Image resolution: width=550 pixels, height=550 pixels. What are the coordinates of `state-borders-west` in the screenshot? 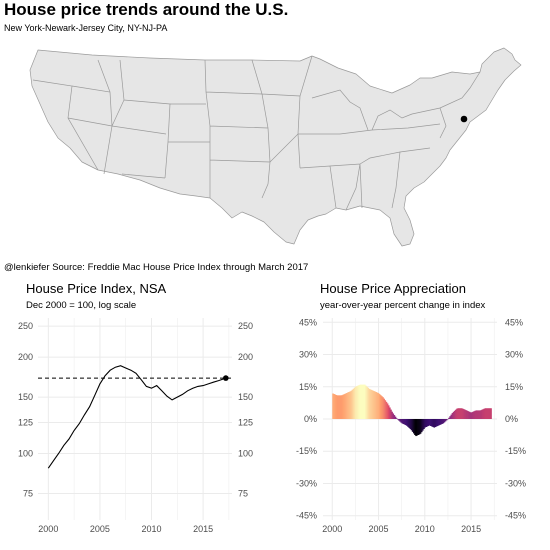 It's located at (101, 119).